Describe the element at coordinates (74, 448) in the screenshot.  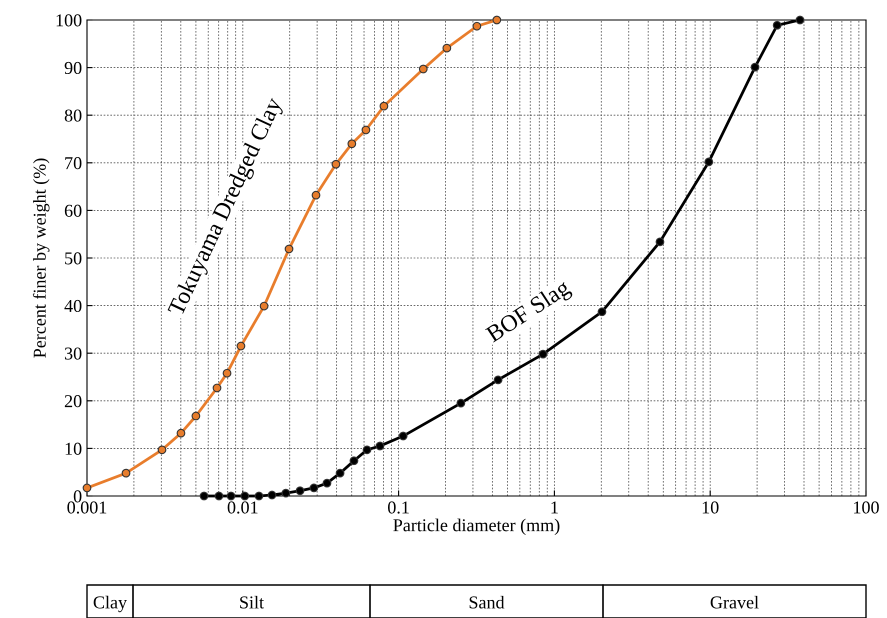
I see `y-tick-label: 10` at that location.